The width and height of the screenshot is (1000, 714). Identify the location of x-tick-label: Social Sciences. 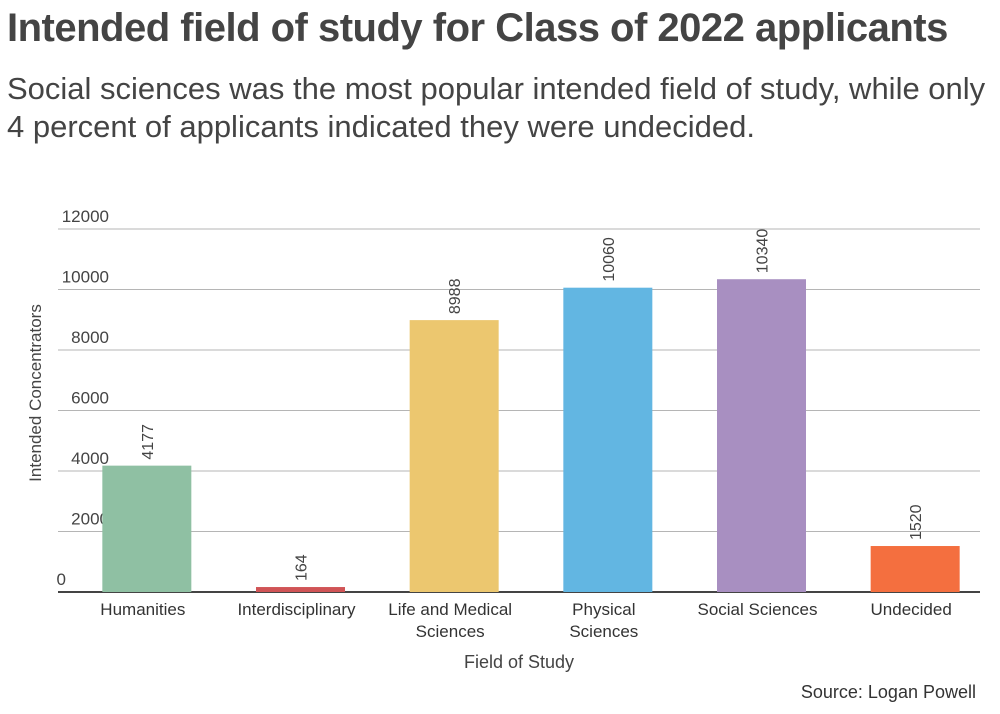
(757, 609).